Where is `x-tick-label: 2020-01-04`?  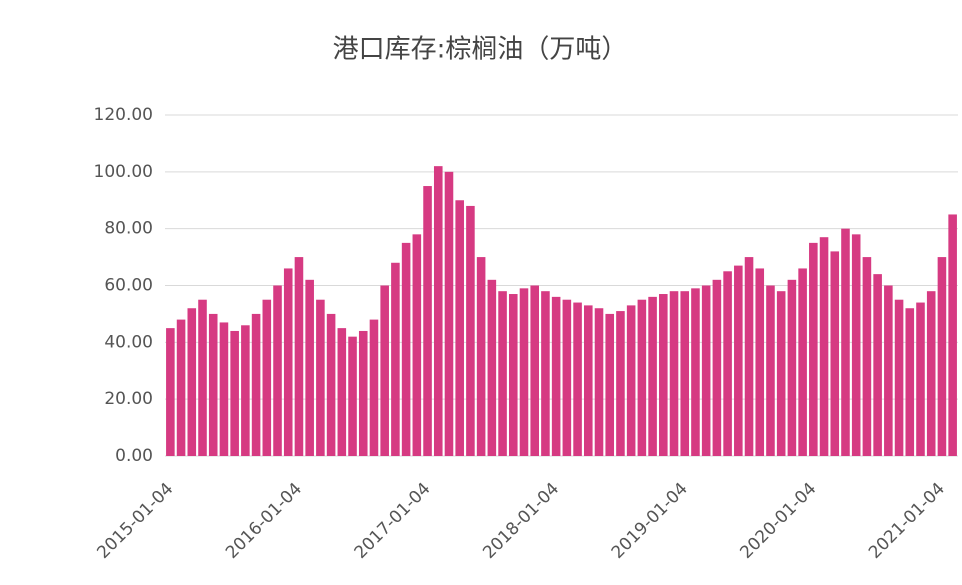 x-tick-label: 2020-01-04 is located at coordinates (778, 521).